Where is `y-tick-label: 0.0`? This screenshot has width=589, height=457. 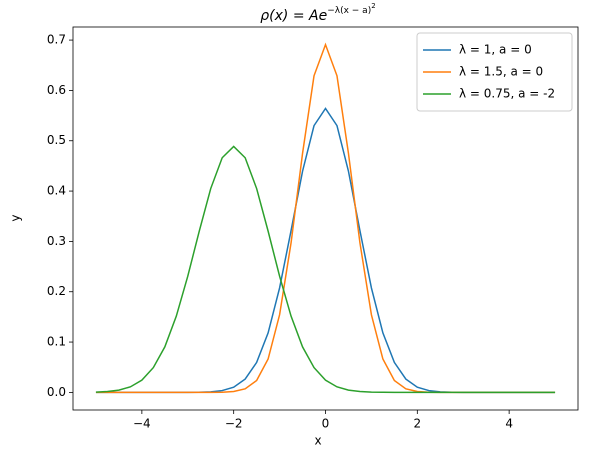 y-tick-label: 0.0 is located at coordinates (56, 392).